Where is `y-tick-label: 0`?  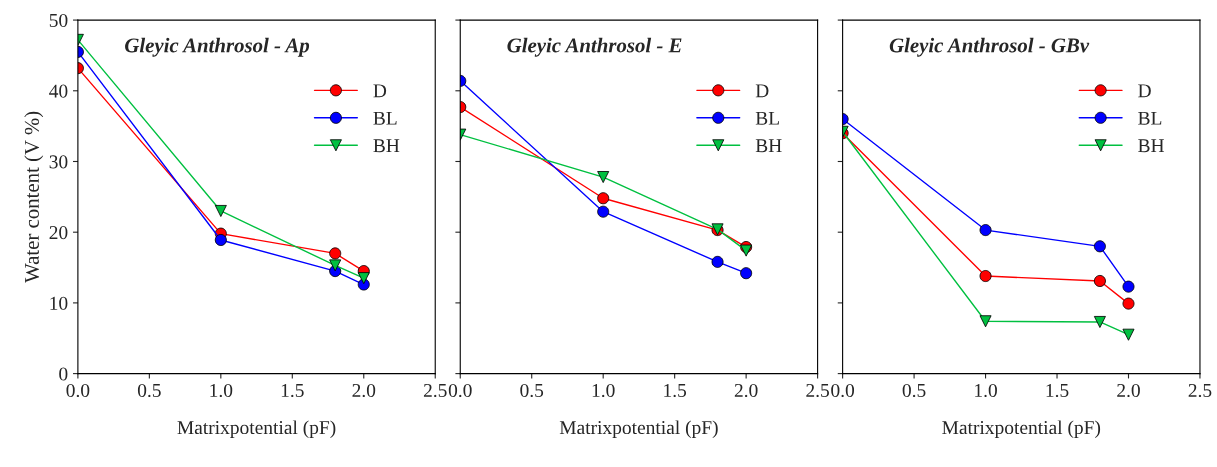
y-tick-label: 0 is located at coordinates (63, 374).